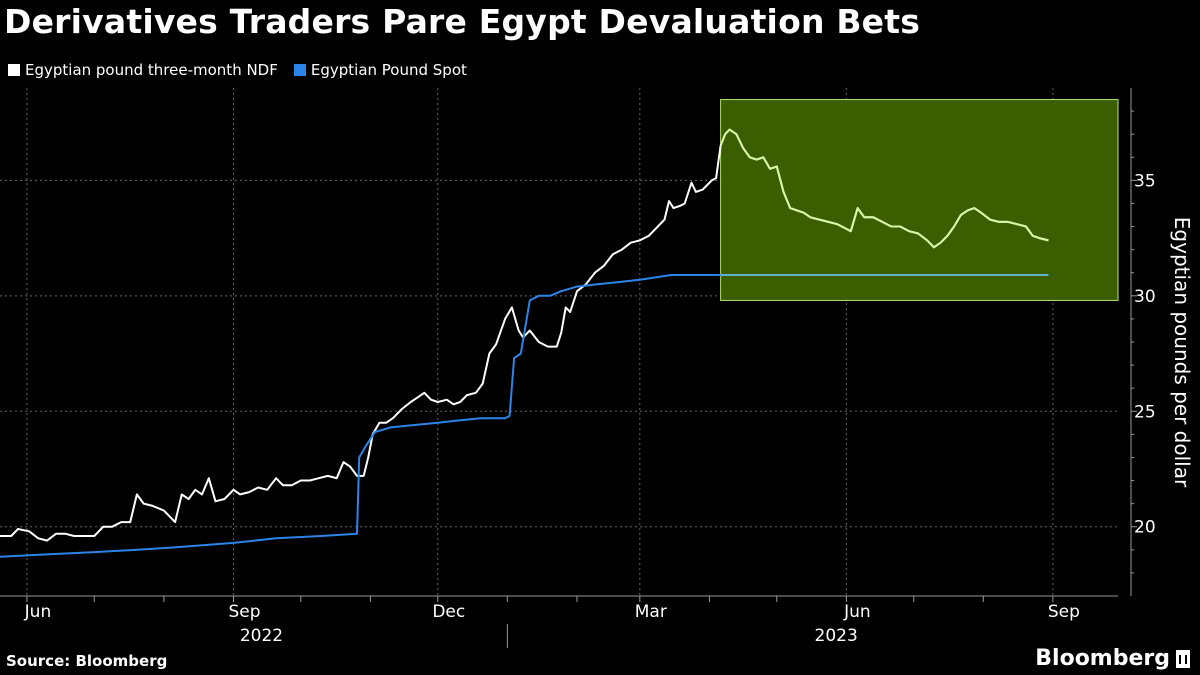 The height and width of the screenshot is (675, 1200). What do you see at coordinates (651, 612) in the screenshot?
I see `x-tick-label: Mar` at bounding box center [651, 612].